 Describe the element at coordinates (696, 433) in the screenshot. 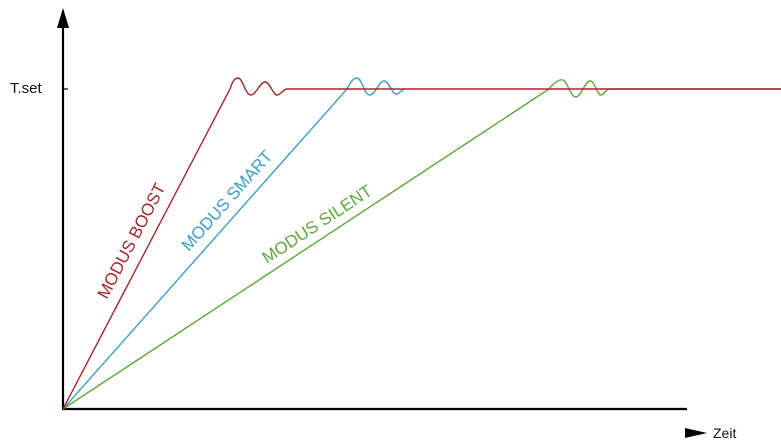

I see `x-axis-label-arrow` at that location.